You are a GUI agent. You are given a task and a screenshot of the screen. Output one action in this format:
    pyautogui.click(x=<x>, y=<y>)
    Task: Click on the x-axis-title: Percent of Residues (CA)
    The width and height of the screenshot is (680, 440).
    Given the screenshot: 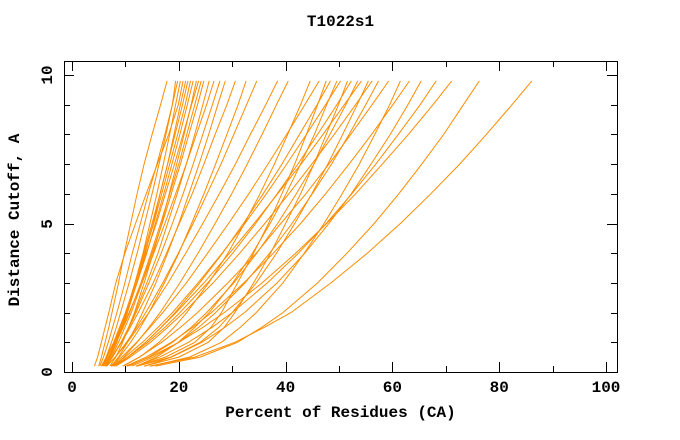 What is the action you would take?
    pyautogui.click(x=340, y=413)
    